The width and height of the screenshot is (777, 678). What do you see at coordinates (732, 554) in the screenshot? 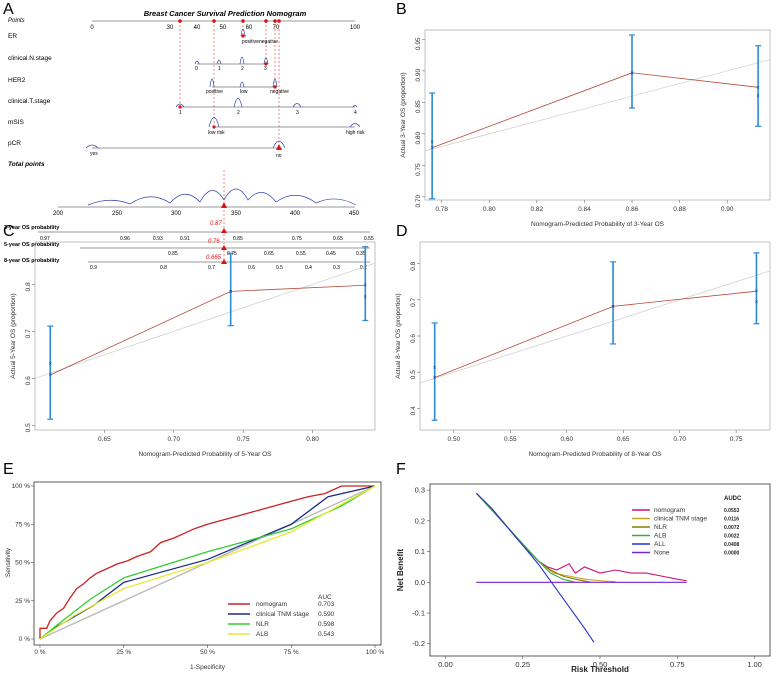
I see `legend-audc: 0.0000` at bounding box center [732, 554].